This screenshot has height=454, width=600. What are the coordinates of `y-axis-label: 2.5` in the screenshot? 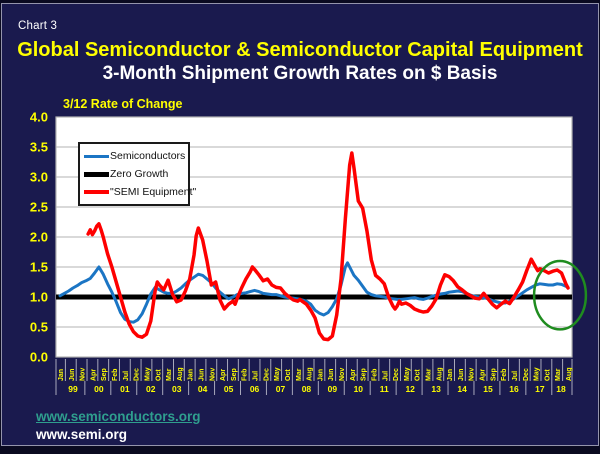 It's located at (39, 207).